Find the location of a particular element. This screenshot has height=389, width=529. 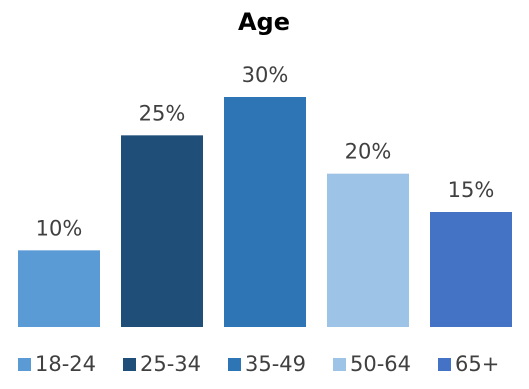

legend-label-18-24: 18-24 is located at coordinates (65, 364).